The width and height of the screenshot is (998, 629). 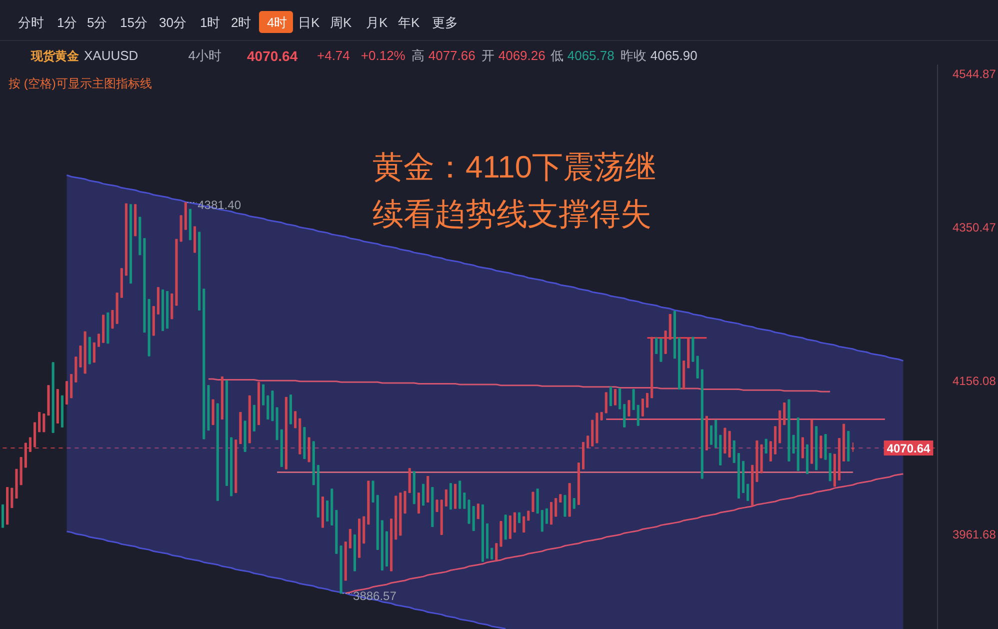 What do you see at coordinates (908, 449) in the screenshot?
I see `series-label: 4070.64` at bounding box center [908, 449].